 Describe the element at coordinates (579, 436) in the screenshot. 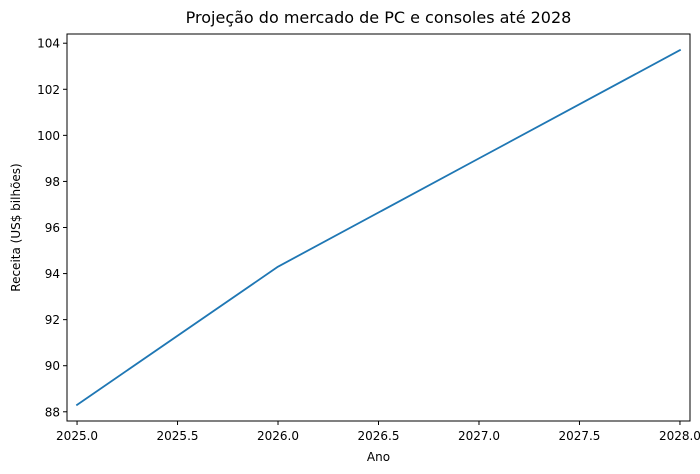

I see `x-tick-label: 2027.5` at that location.